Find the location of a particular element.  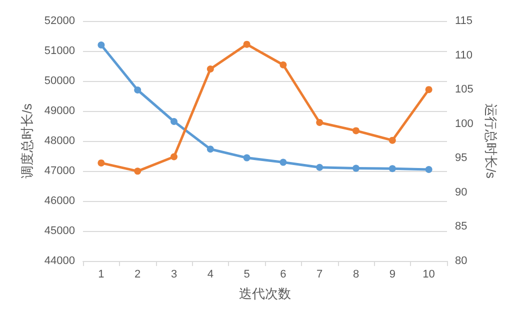

x-tick-label: 10 is located at coordinates (428, 274).